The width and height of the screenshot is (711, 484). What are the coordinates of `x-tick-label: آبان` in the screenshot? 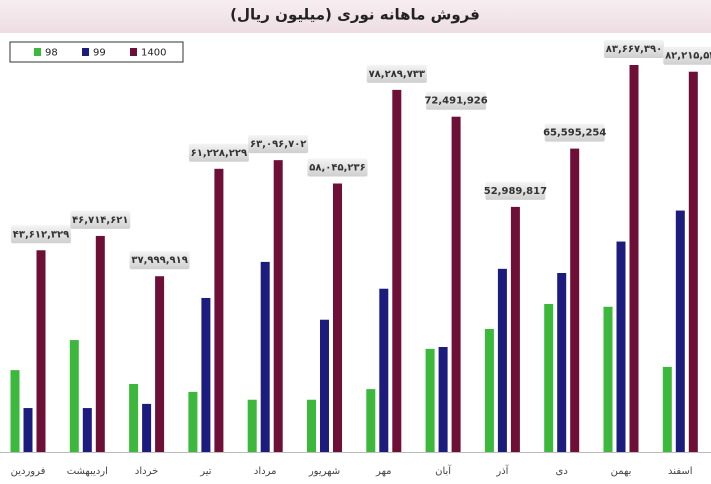 It's located at (443, 470).